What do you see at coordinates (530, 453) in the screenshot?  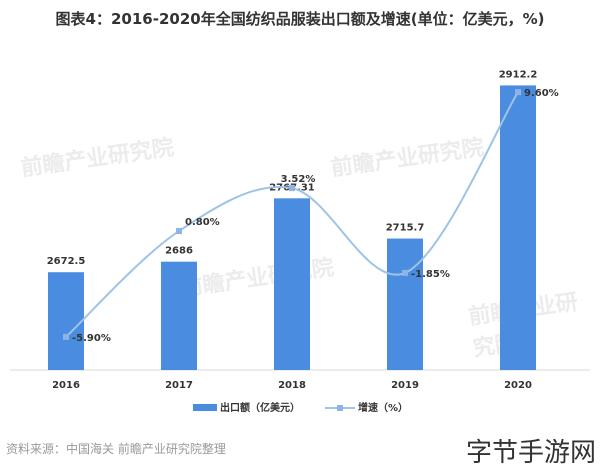 I see `site-watermark: 字节手游网` at bounding box center [530, 453].